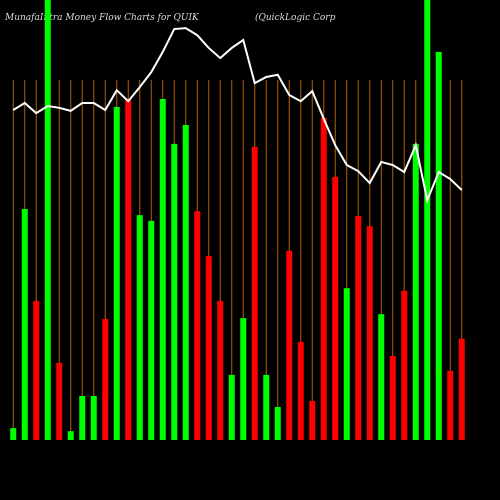  What do you see at coordinates (295, 17) in the screenshot?
I see `chart-subtitle: (QuickLogic Corp` at bounding box center [295, 17].